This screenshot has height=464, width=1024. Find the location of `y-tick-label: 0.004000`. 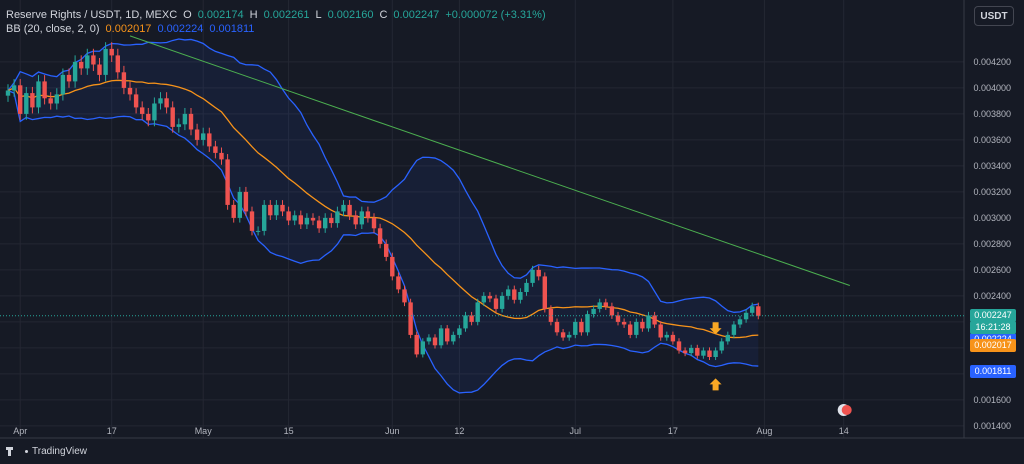

y-tick-label: 0.004000 is located at coordinates (992, 88).